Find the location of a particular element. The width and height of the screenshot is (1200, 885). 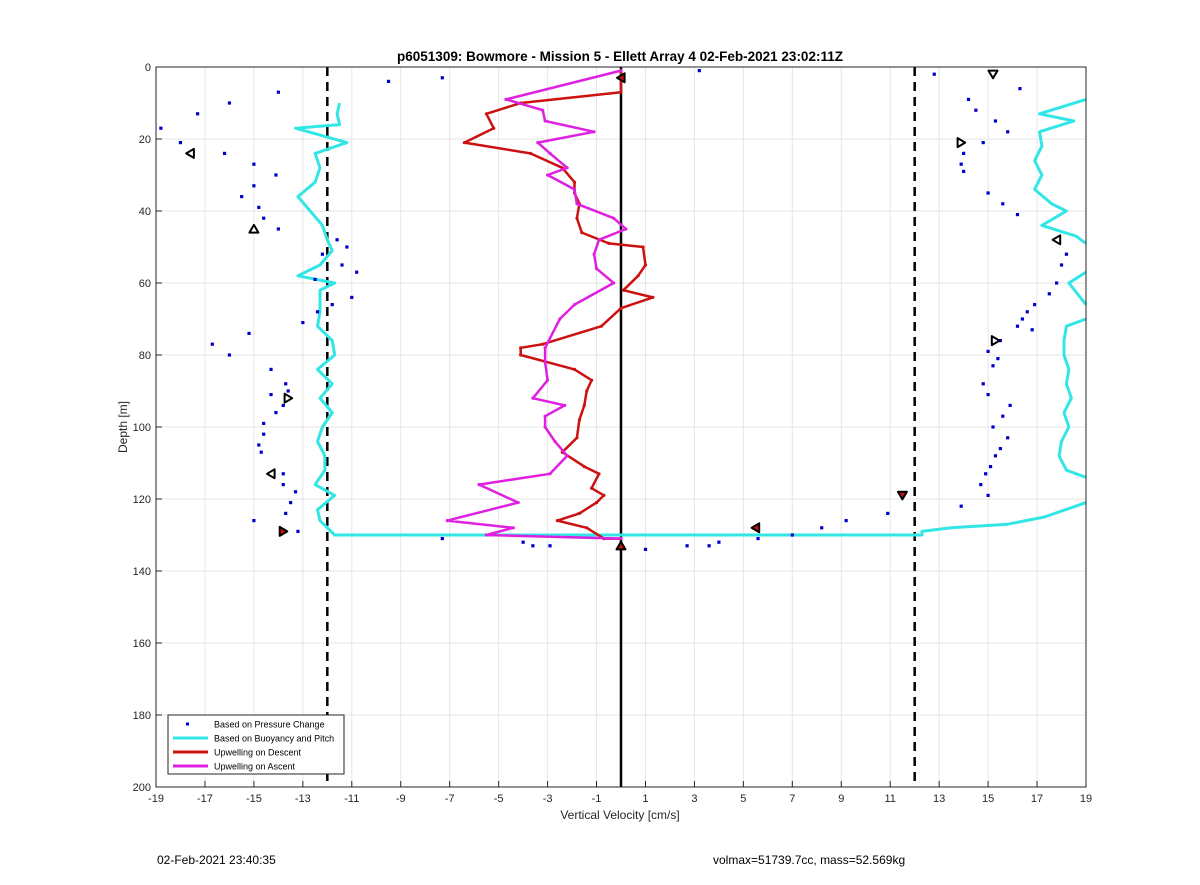

x-tick-label: 5 is located at coordinates (743, 799).